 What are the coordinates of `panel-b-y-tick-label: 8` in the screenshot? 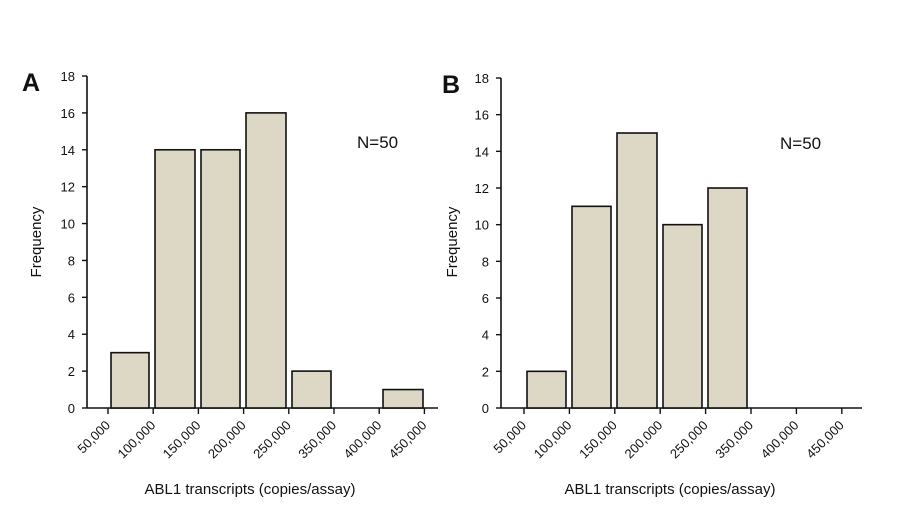 It's located at (485, 261).